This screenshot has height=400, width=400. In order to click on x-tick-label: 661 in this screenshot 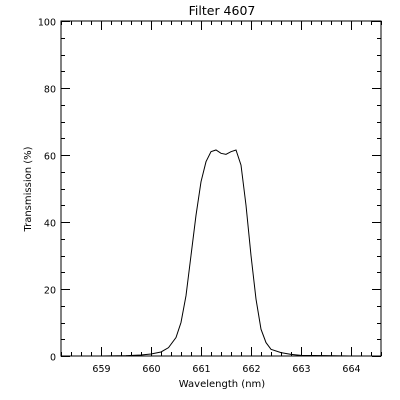, I will do `click(201, 369)`.